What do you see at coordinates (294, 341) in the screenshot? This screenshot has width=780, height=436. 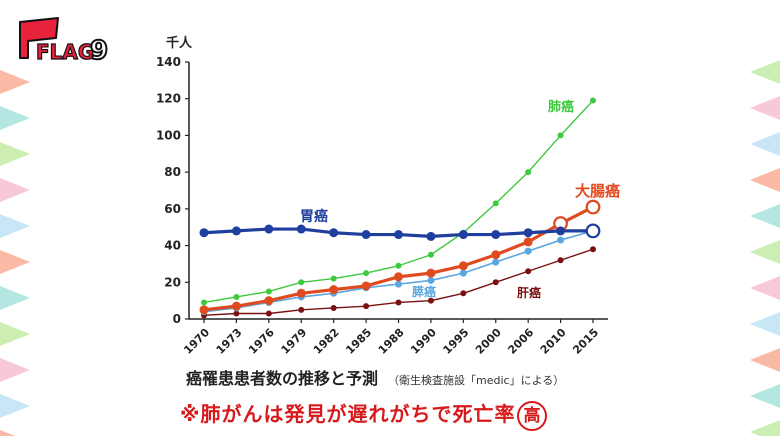 I see `x-tick-label: 1979` at bounding box center [294, 341].